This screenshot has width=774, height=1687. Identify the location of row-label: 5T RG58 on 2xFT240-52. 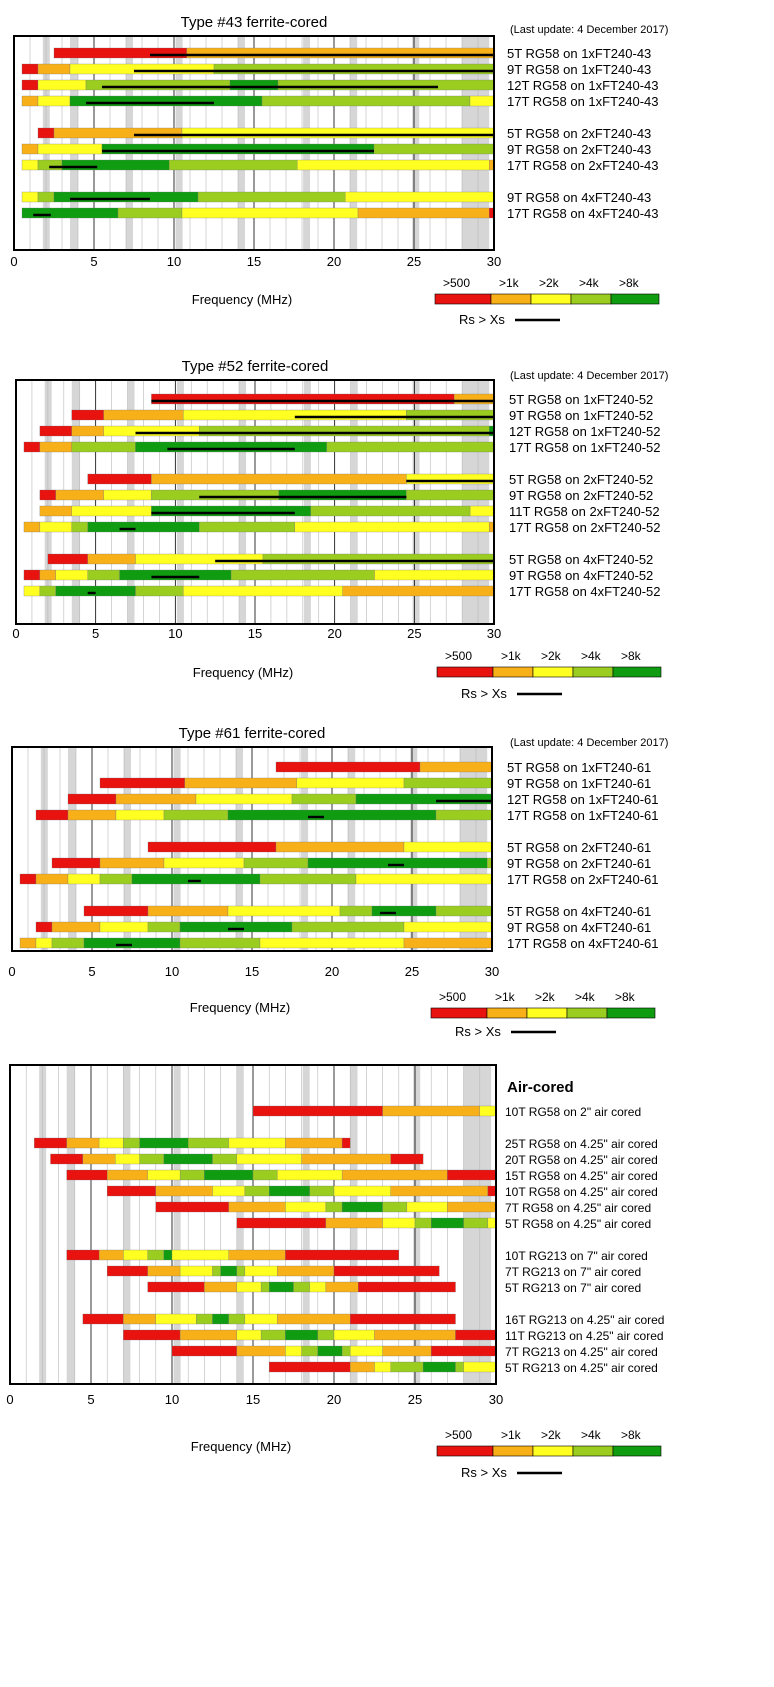
(581, 479).